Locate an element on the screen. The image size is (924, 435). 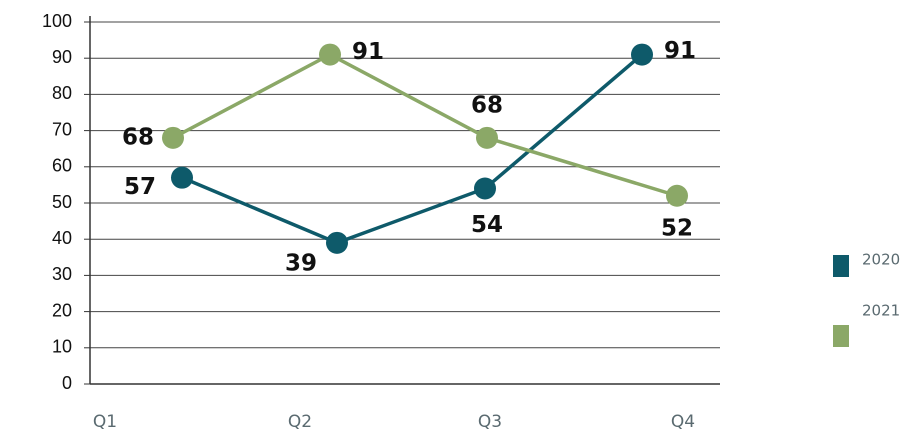
y-tick-label: 30 is located at coordinates (62, 274).